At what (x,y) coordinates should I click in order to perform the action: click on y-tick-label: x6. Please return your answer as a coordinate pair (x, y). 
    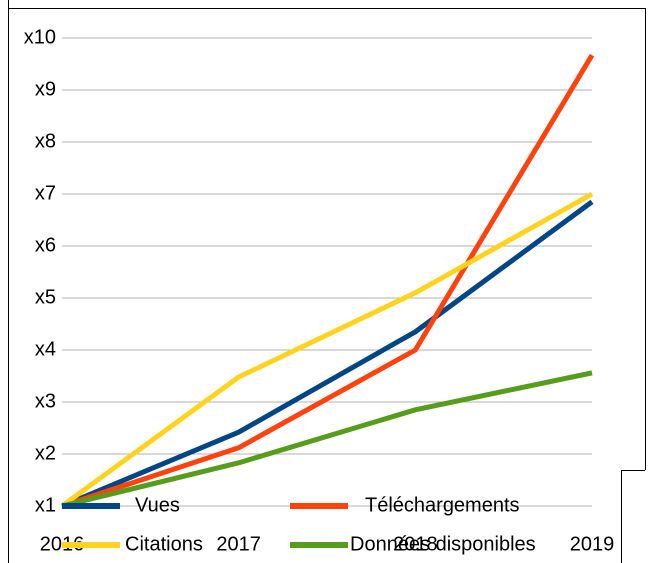
    Looking at the image, I should click on (45, 245).